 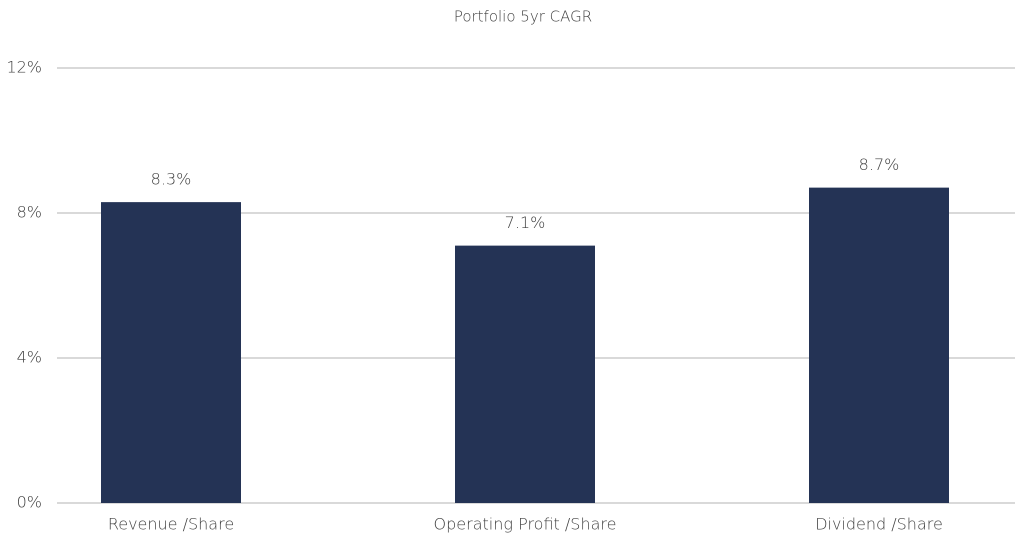 What do you see at coordinates (171, 179) in the screenshot?
I see `data-label: 8.3%` at bounding box center [171, 179].